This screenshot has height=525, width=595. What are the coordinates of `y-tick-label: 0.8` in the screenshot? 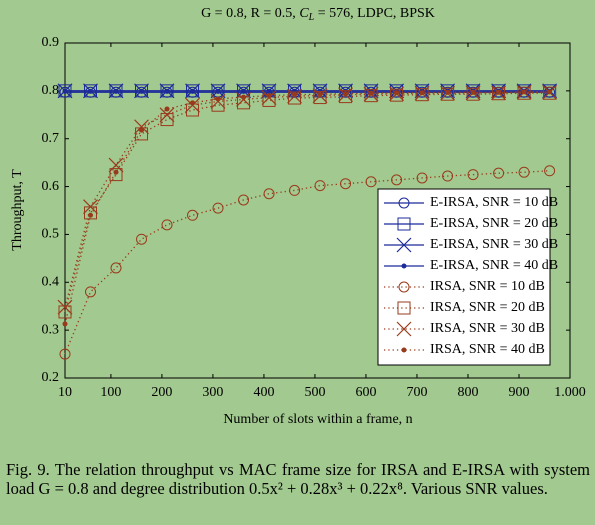 It's located at (51, 90).